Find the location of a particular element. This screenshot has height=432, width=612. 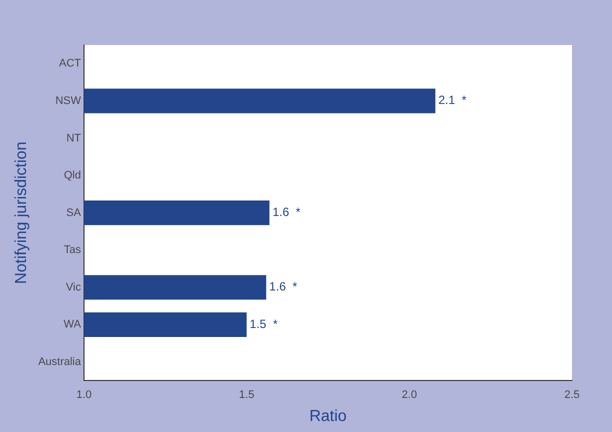

data-label: 1.5 * is located at coordinates (264, 323).